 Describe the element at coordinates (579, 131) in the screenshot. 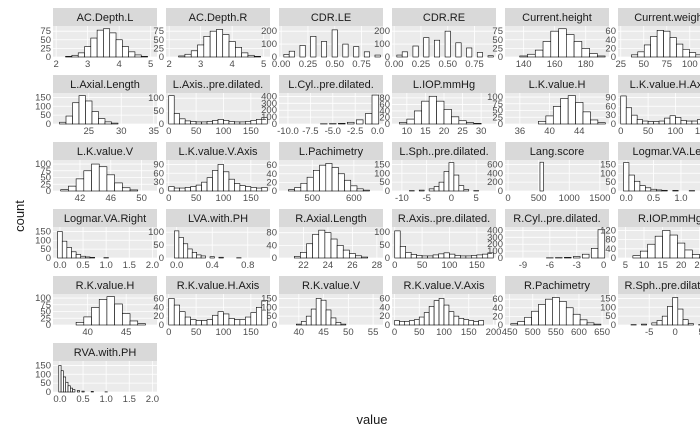

I see `x-tick-label: 44` at that location.